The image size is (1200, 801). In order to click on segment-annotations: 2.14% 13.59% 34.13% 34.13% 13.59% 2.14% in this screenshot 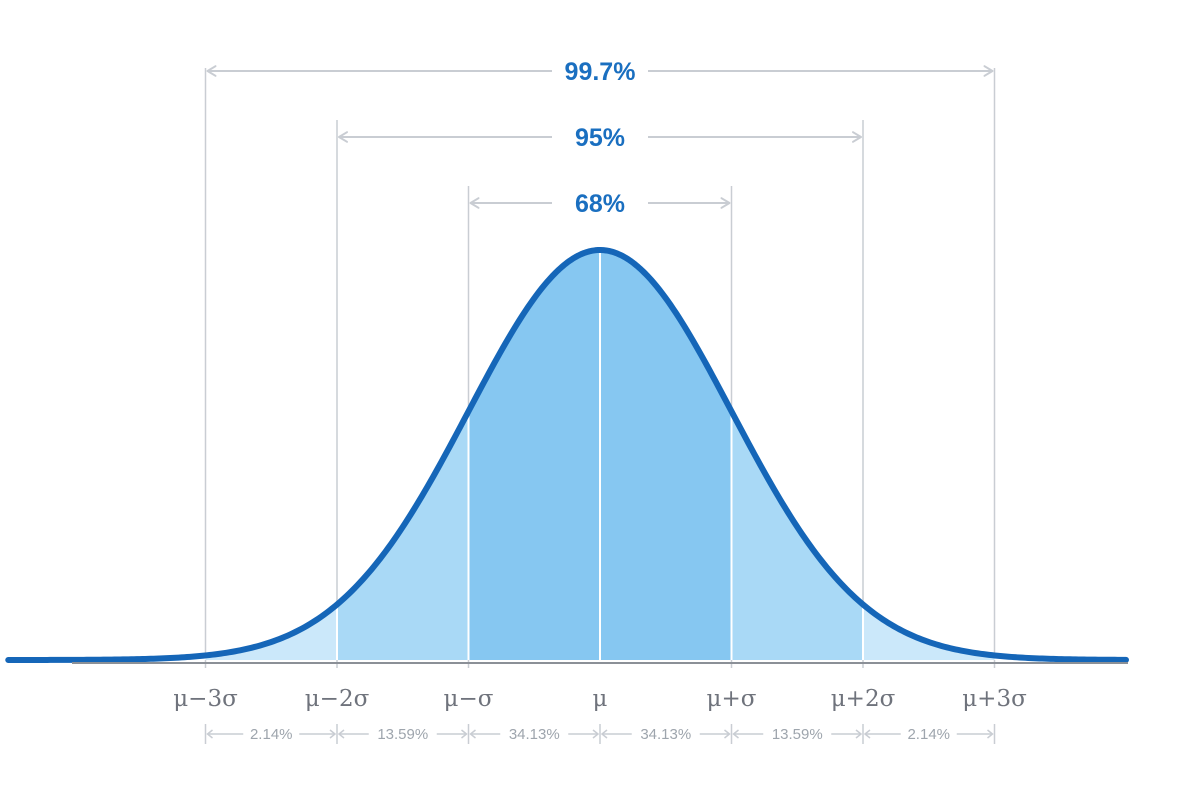, I will do `click(600, 734)`.